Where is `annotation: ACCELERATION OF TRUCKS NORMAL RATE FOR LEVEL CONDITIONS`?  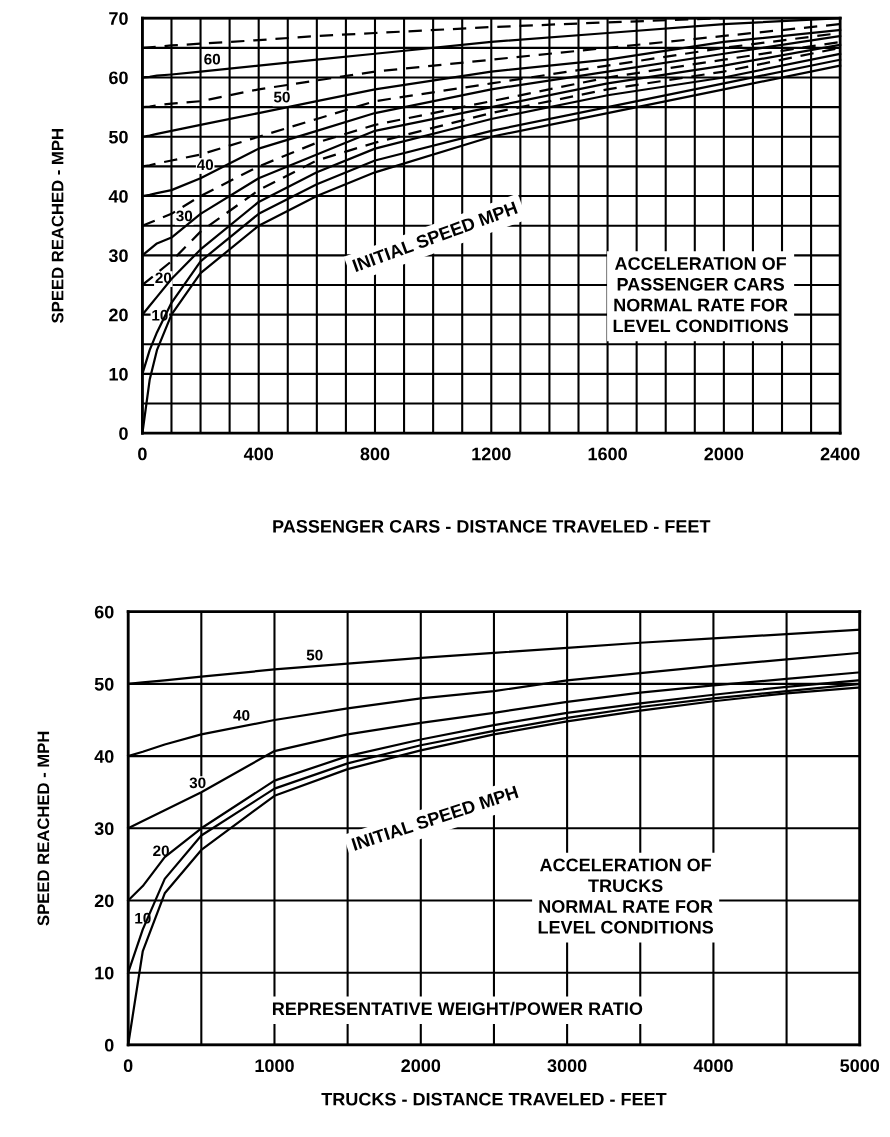 annotation: ACCELERATION OF TRUCKS NORMAL RATE FOR LEVEL CONDITIONS is located at coordinates (626, 896).